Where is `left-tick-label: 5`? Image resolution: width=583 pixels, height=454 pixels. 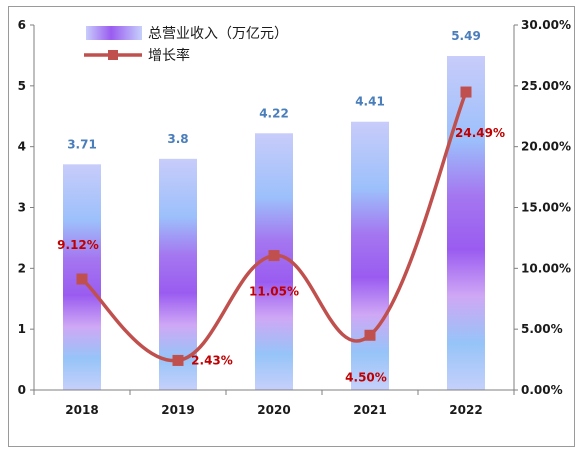
left-tick-label: 5 is located at coordinates (22, 86).